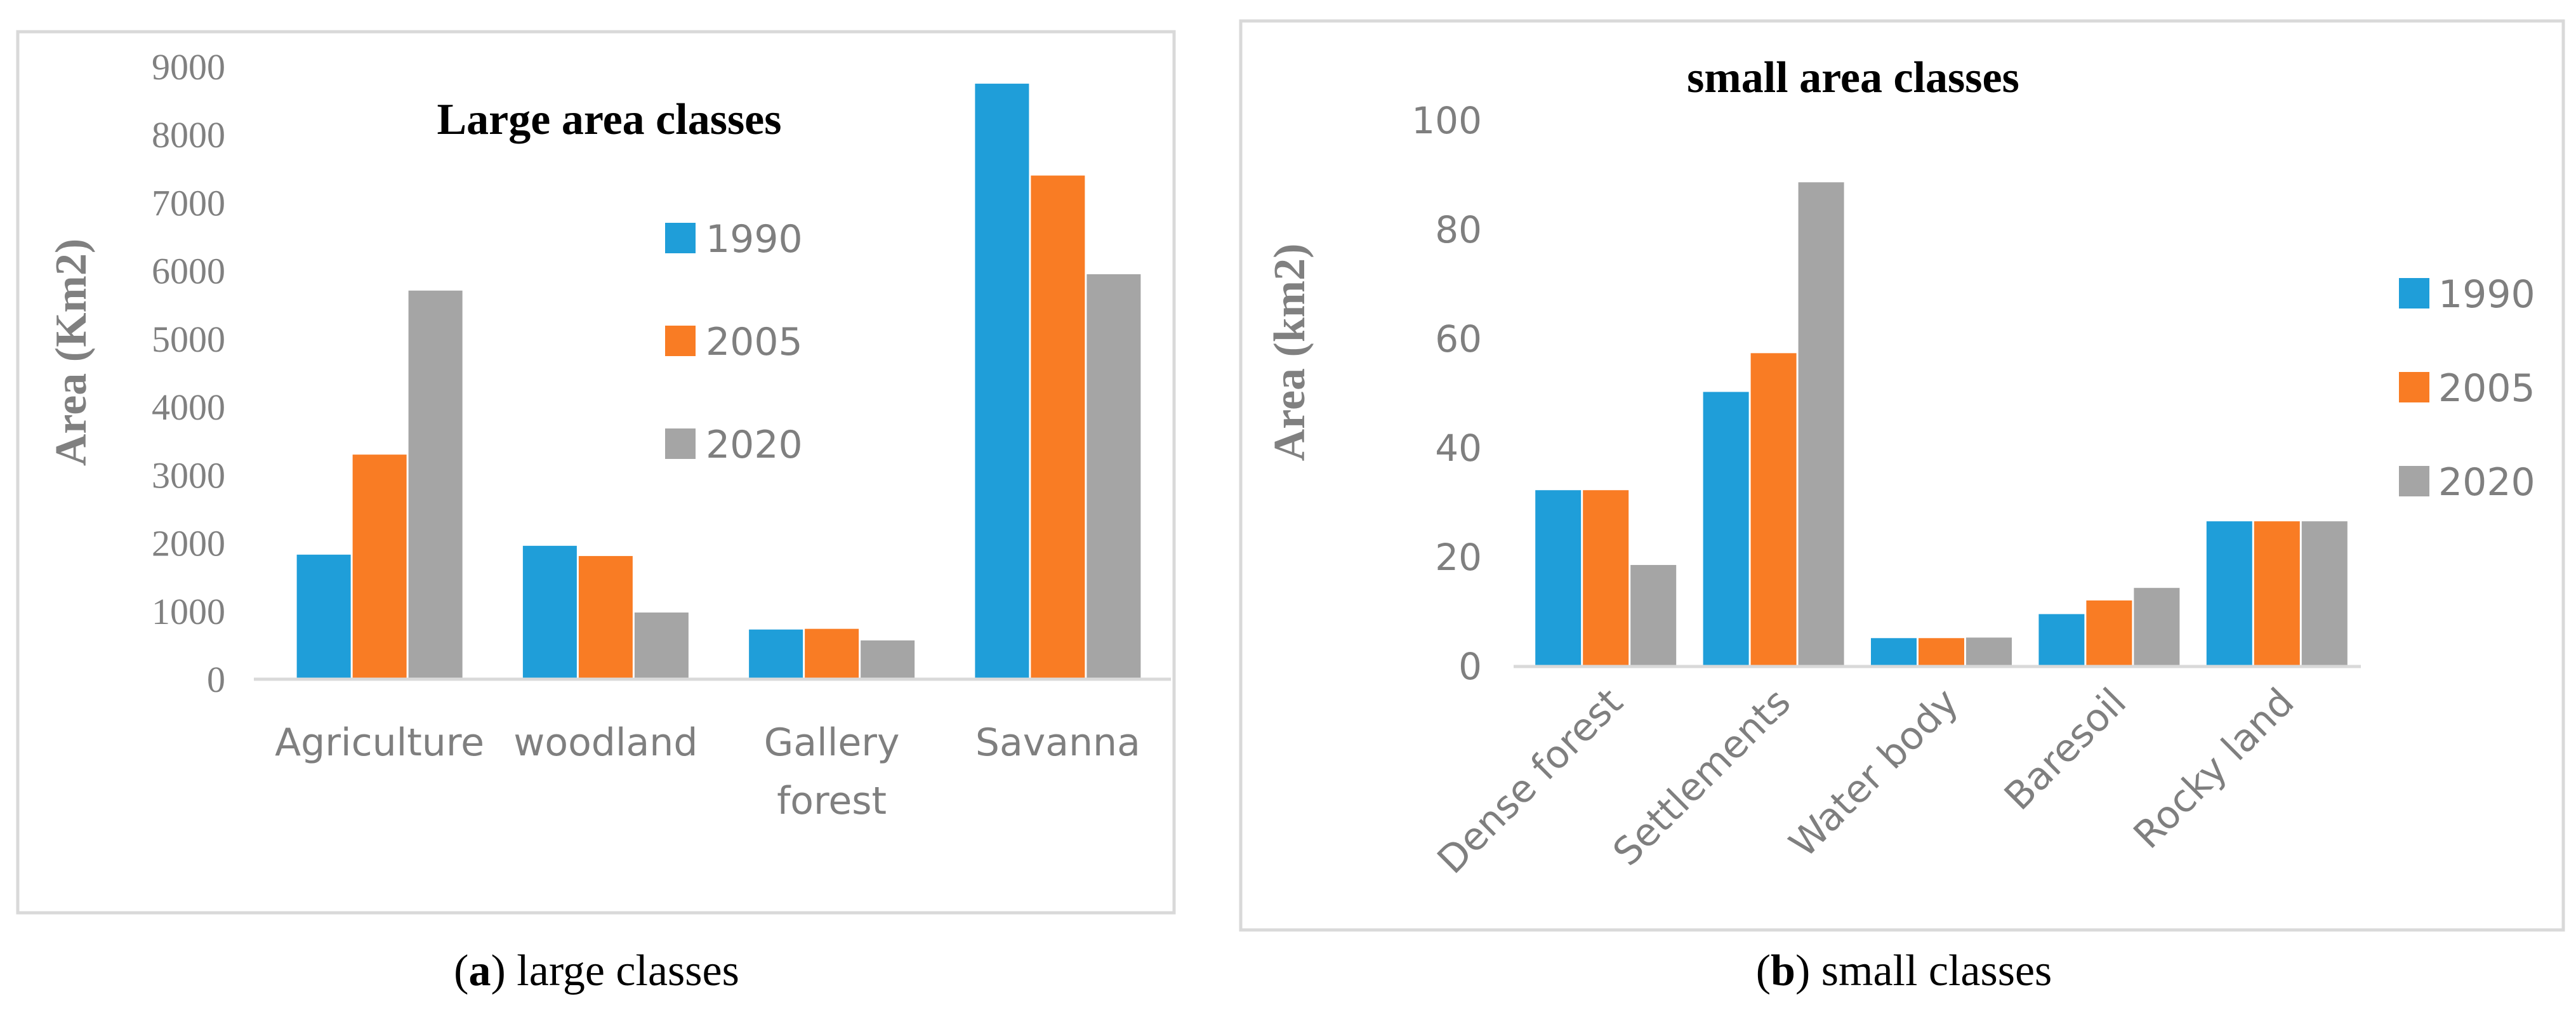 This screenshot has height=1015, width=2576. Describe the element at coordinates (2414, 293) in the screenshot. I see `chart-b-legend-swatch-1990` at that location.